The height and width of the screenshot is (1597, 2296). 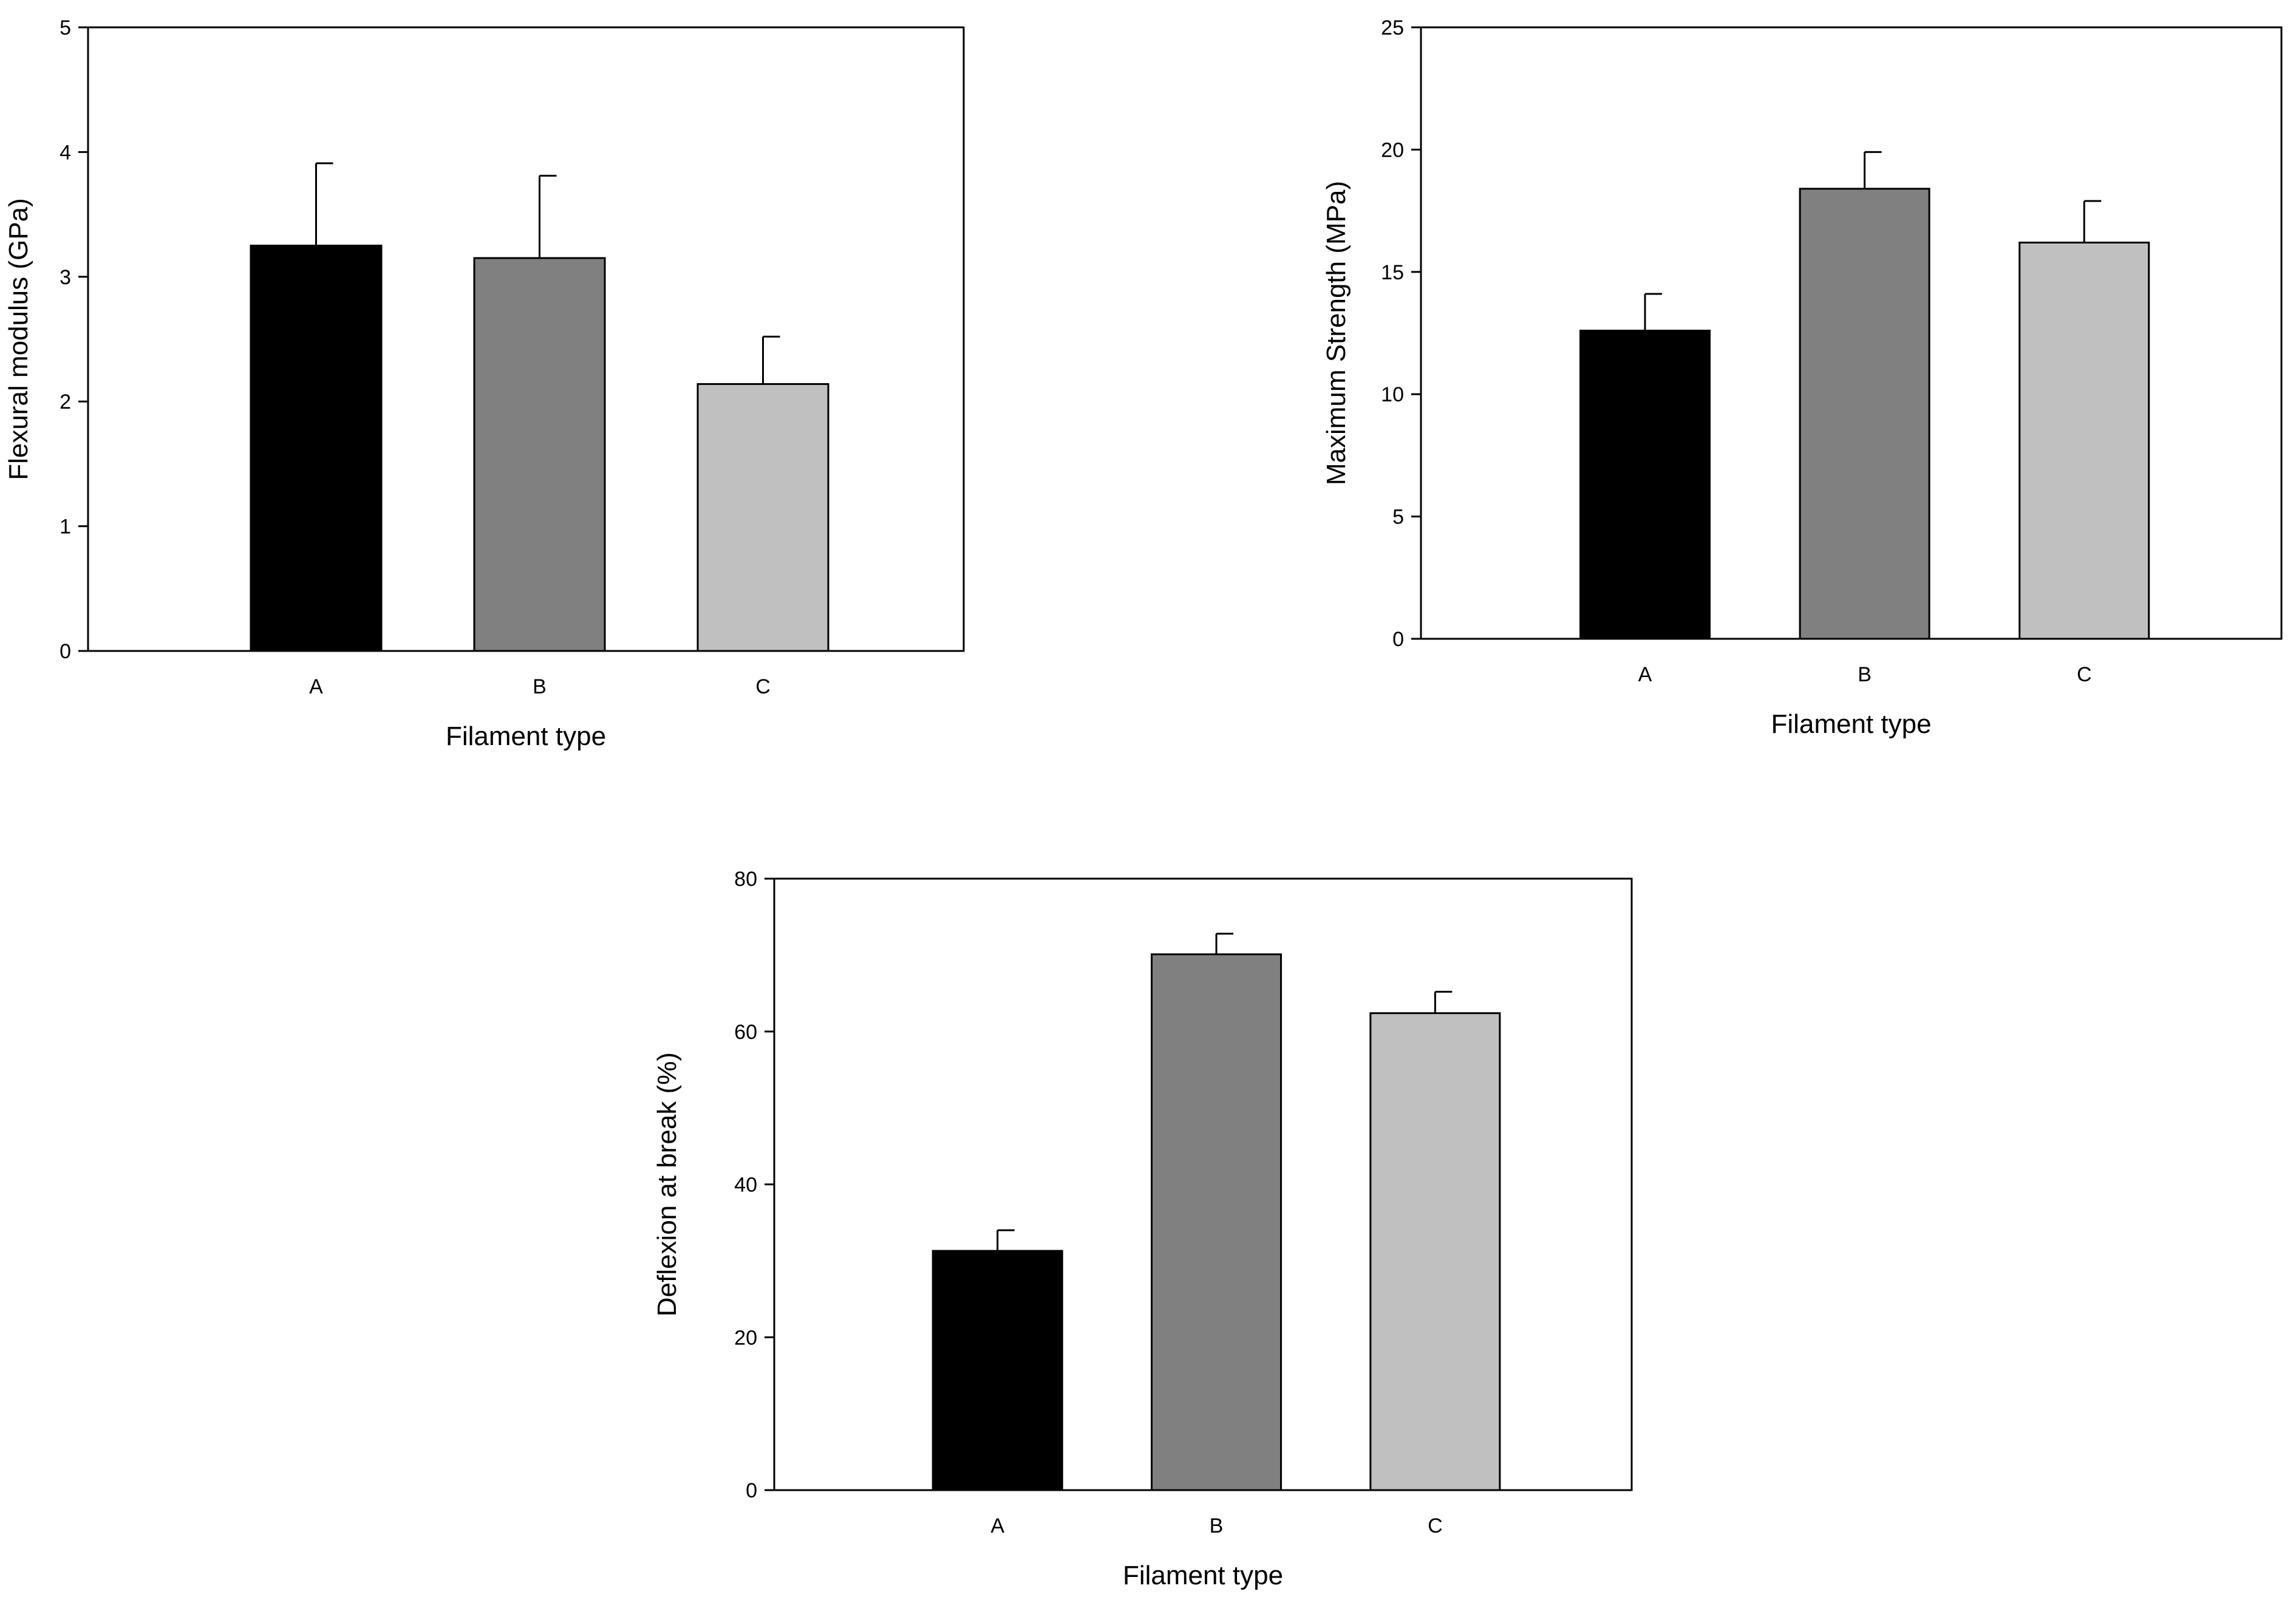 I want to click on y-tick-label: 25, so click(x=1392, y=27).